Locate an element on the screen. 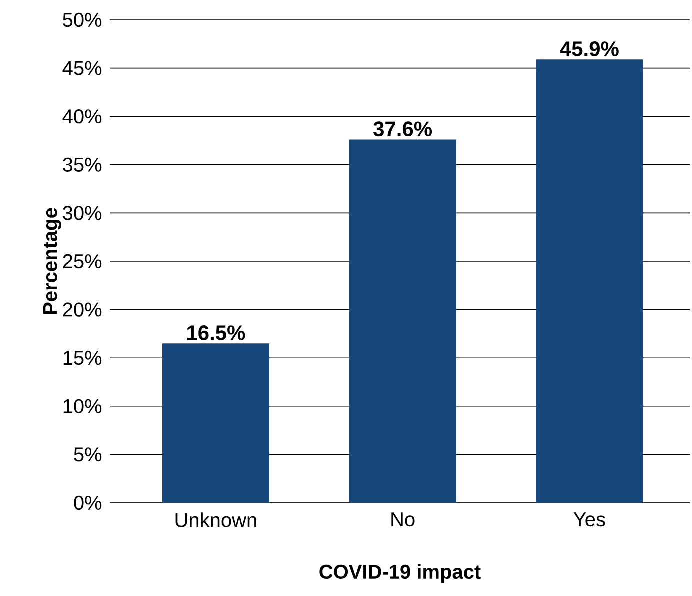  y-tick-label: 0% is located at coordinates (88, 503).